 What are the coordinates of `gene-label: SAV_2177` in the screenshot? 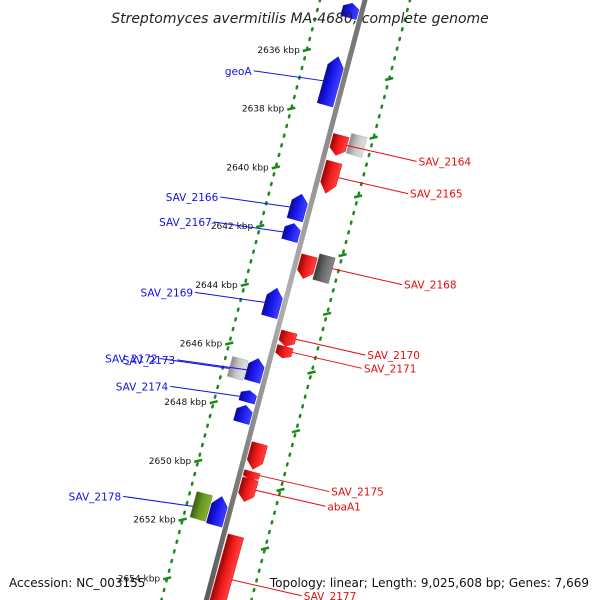 It's located at (330, 595).